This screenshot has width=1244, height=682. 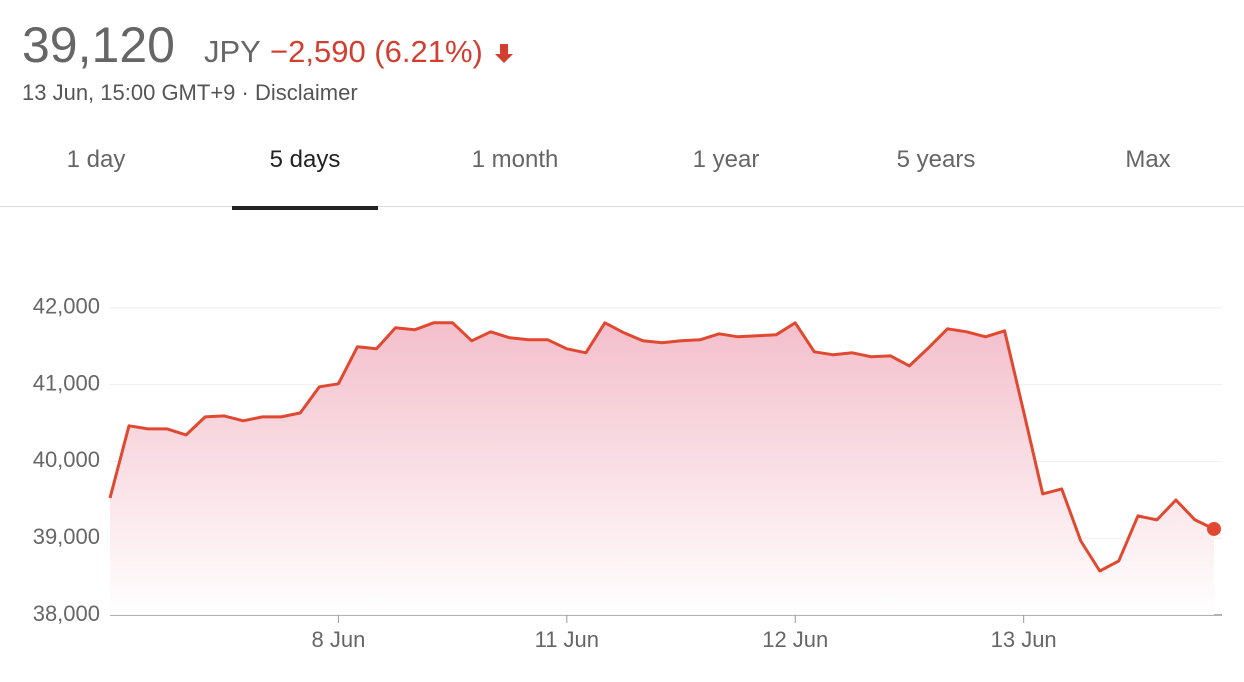 What do you see at coordinates (622, 206) in the screenshot?
I see `divider` at bounding box center [622, 206].